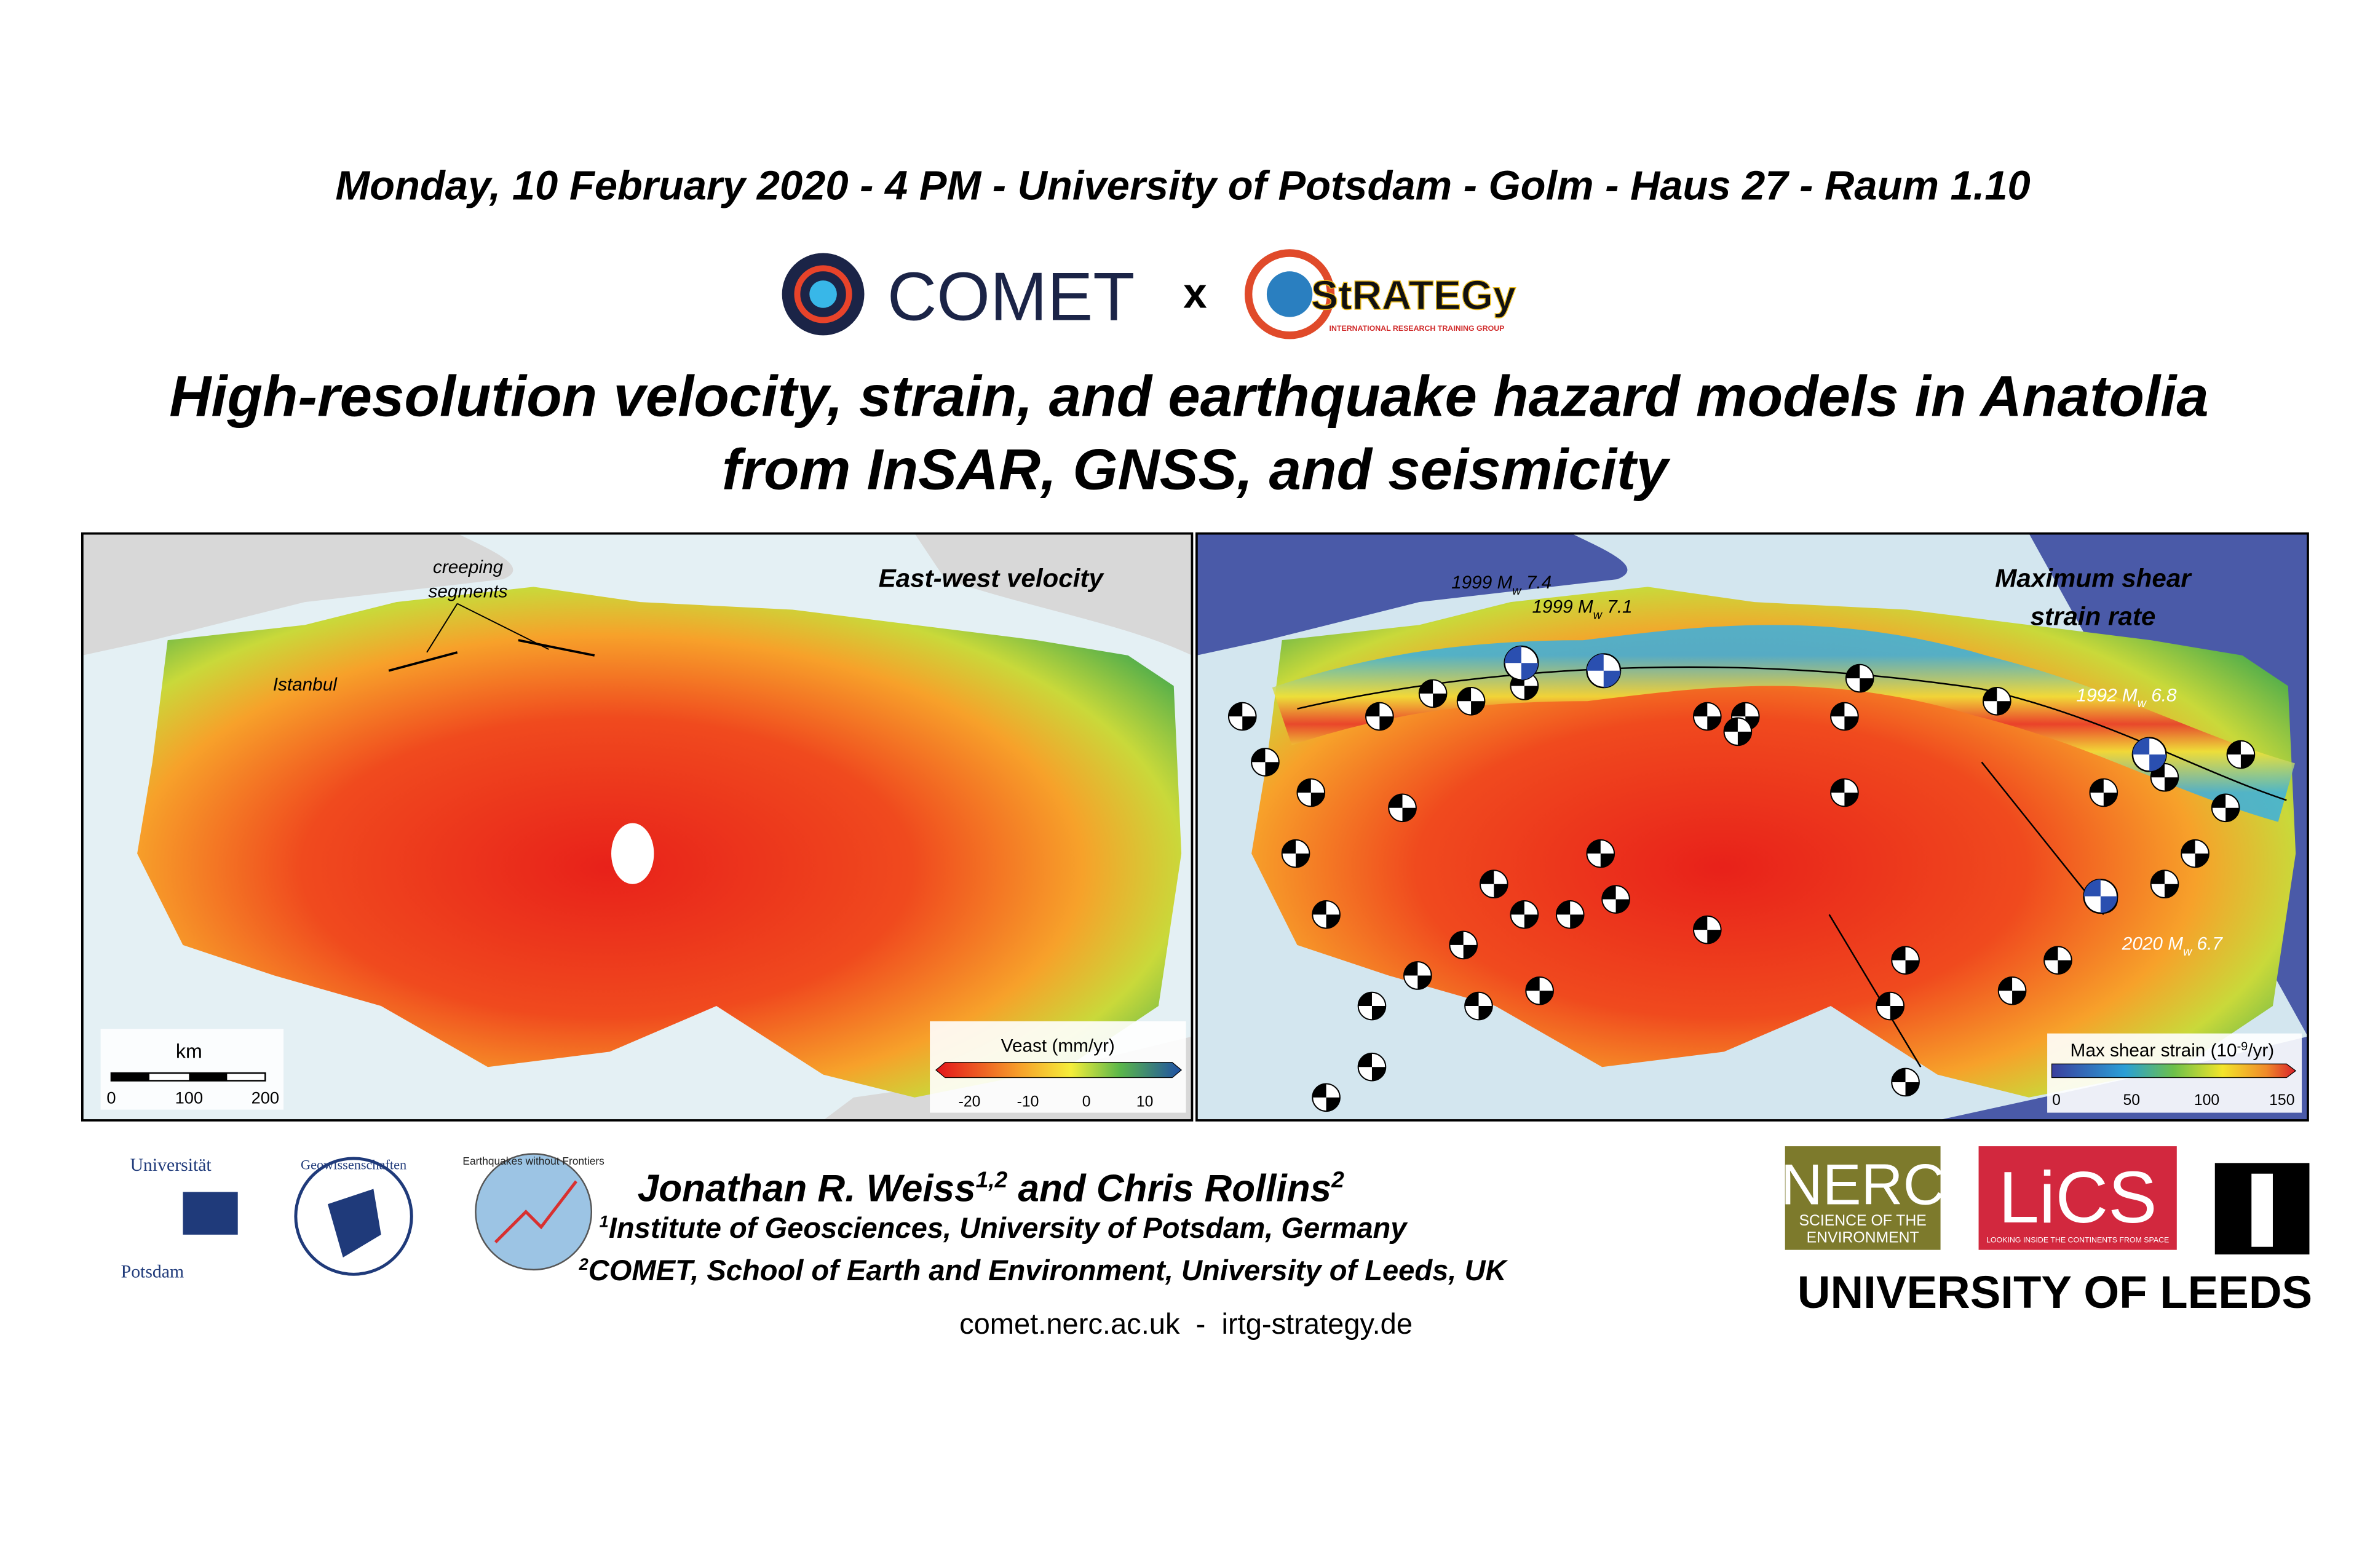 Image resolution: width=2378 pixels, height=1568 pixels. I want to click on colorbar-tick-label: 150, so click(2281, 1100).